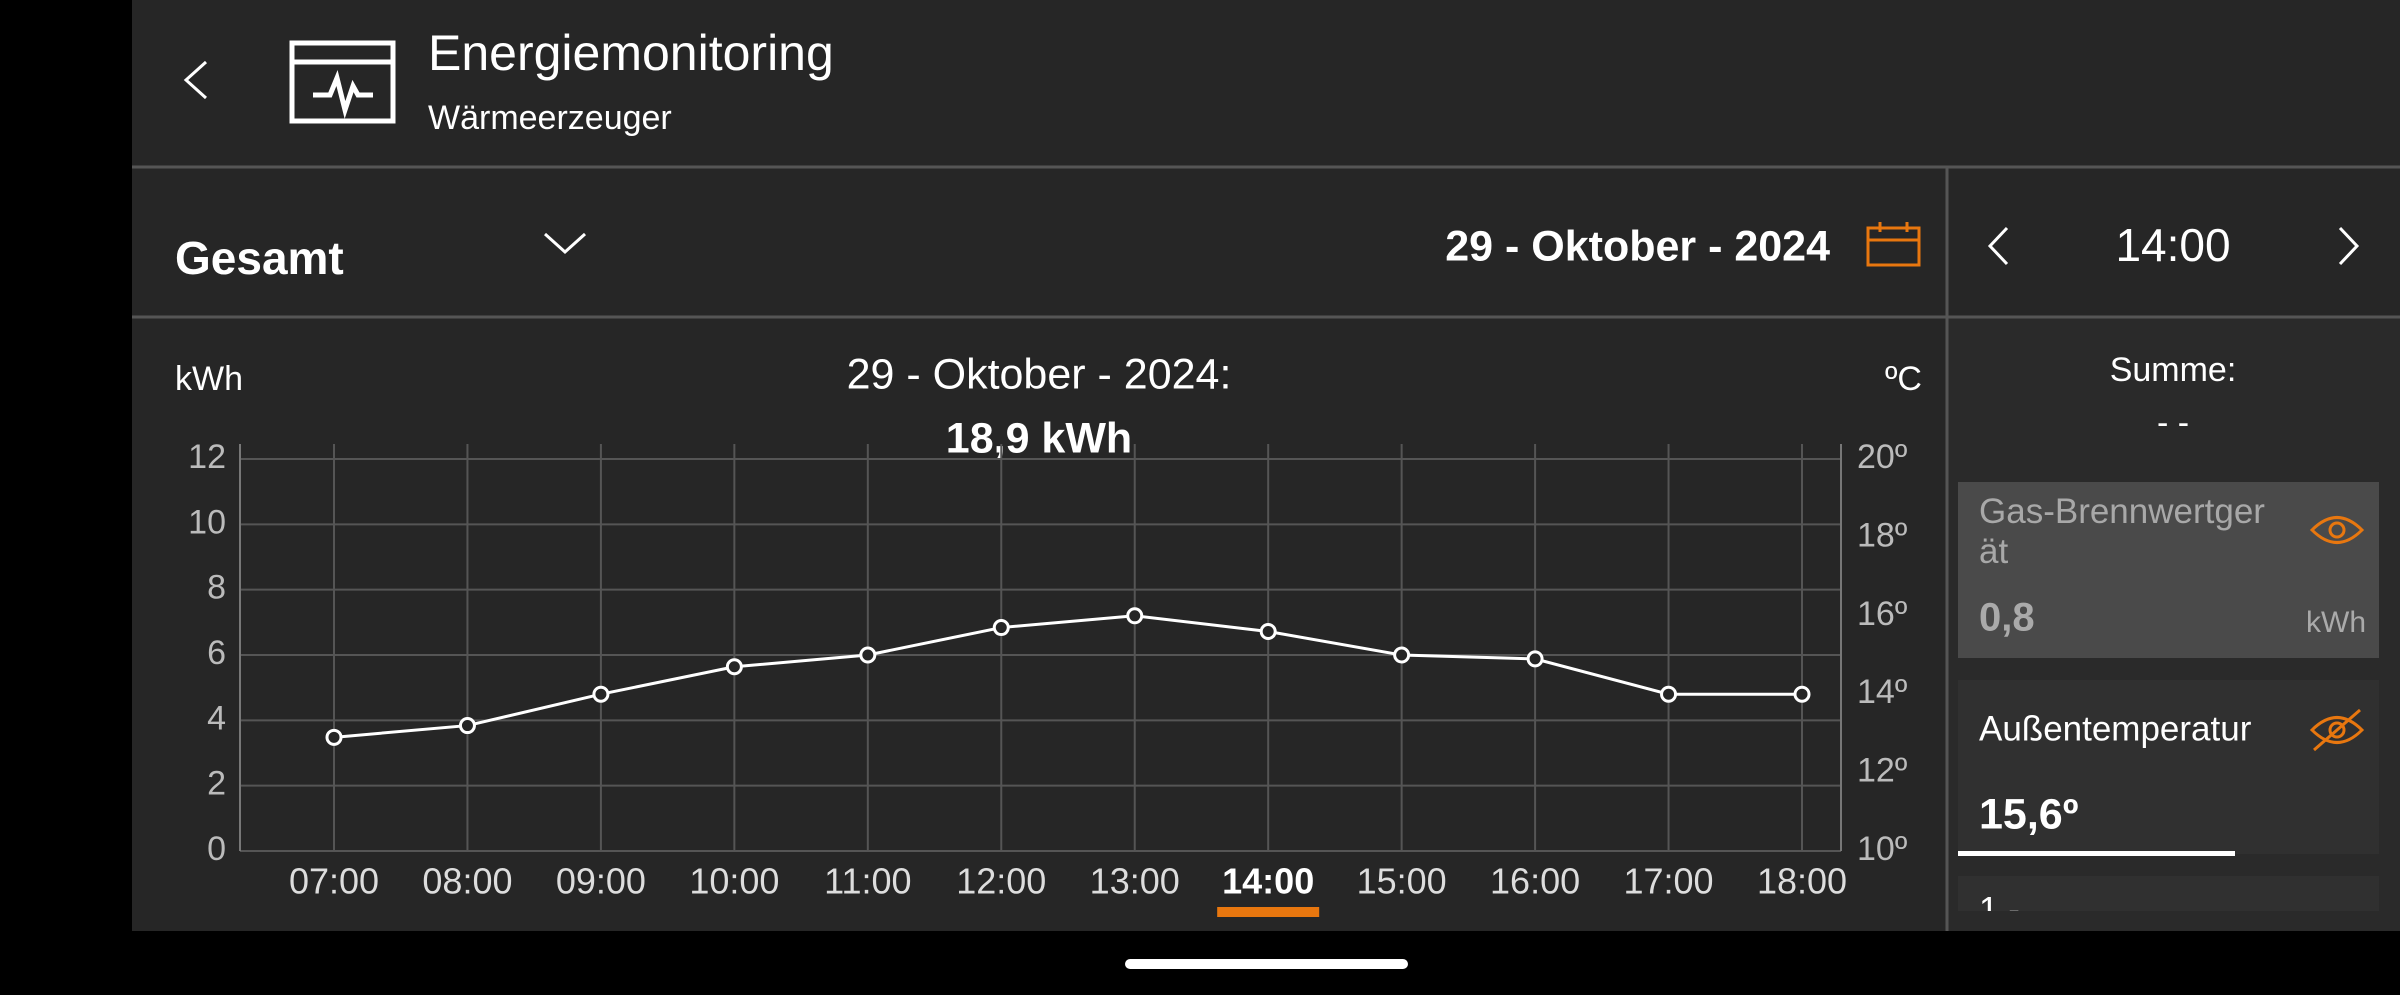 This screenshot has width=2400, height=995. What do you see at coordinates (1668, 881) in the screenshot?
I see `x-tick-label: 17:00` at bounding box center [1668, 881].